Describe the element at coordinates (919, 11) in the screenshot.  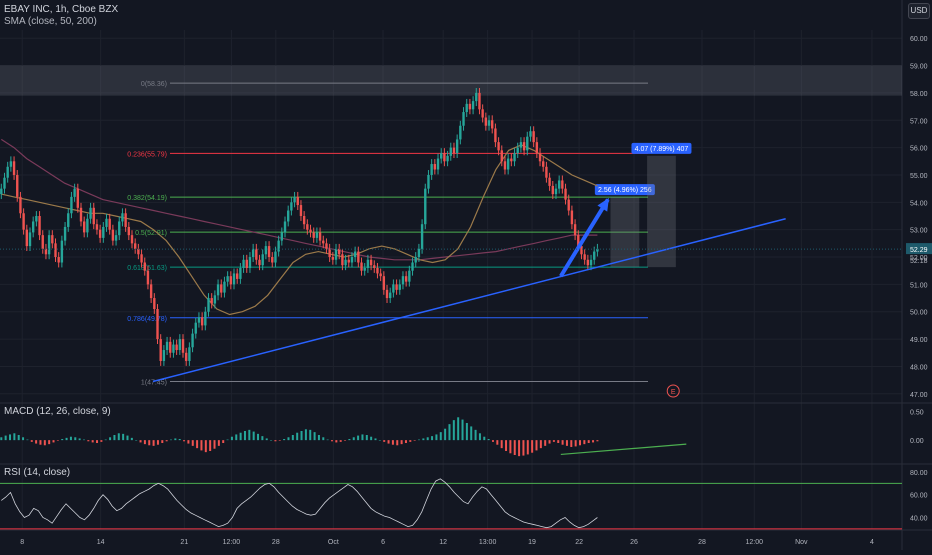
I see `currency-button: USD` at that location.